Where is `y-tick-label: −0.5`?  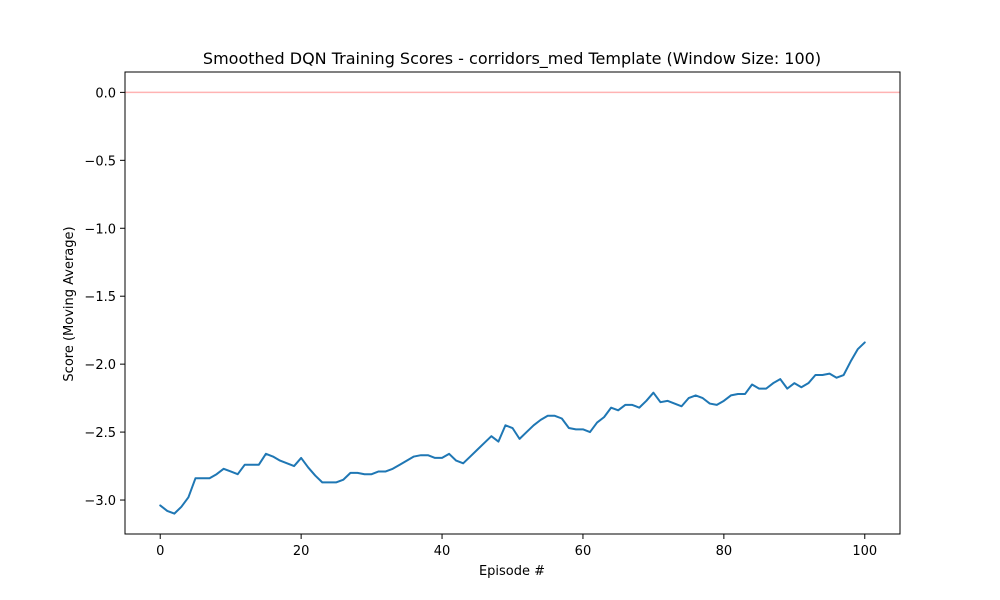
y-tick-label: −0.5 is located at coordinates (100, 161).